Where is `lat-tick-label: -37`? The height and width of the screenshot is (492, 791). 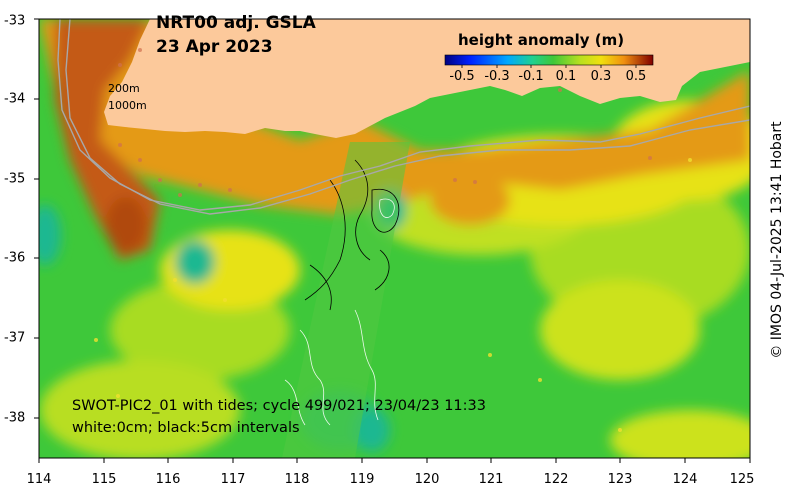
lat-tick-label: -37 is located at coordinates (15, 338).